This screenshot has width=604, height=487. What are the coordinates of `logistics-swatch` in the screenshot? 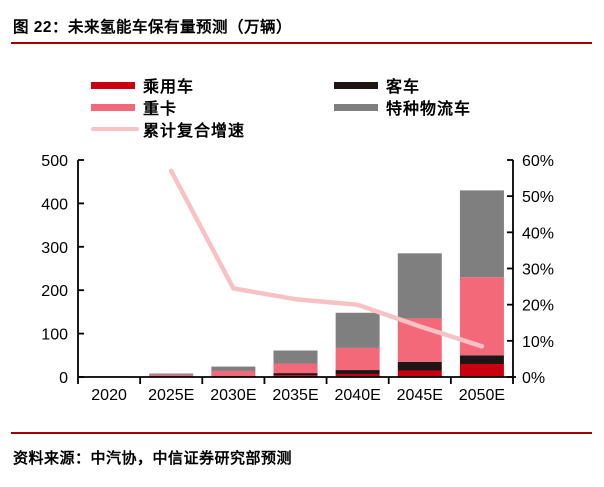 It's located at (356, 107).